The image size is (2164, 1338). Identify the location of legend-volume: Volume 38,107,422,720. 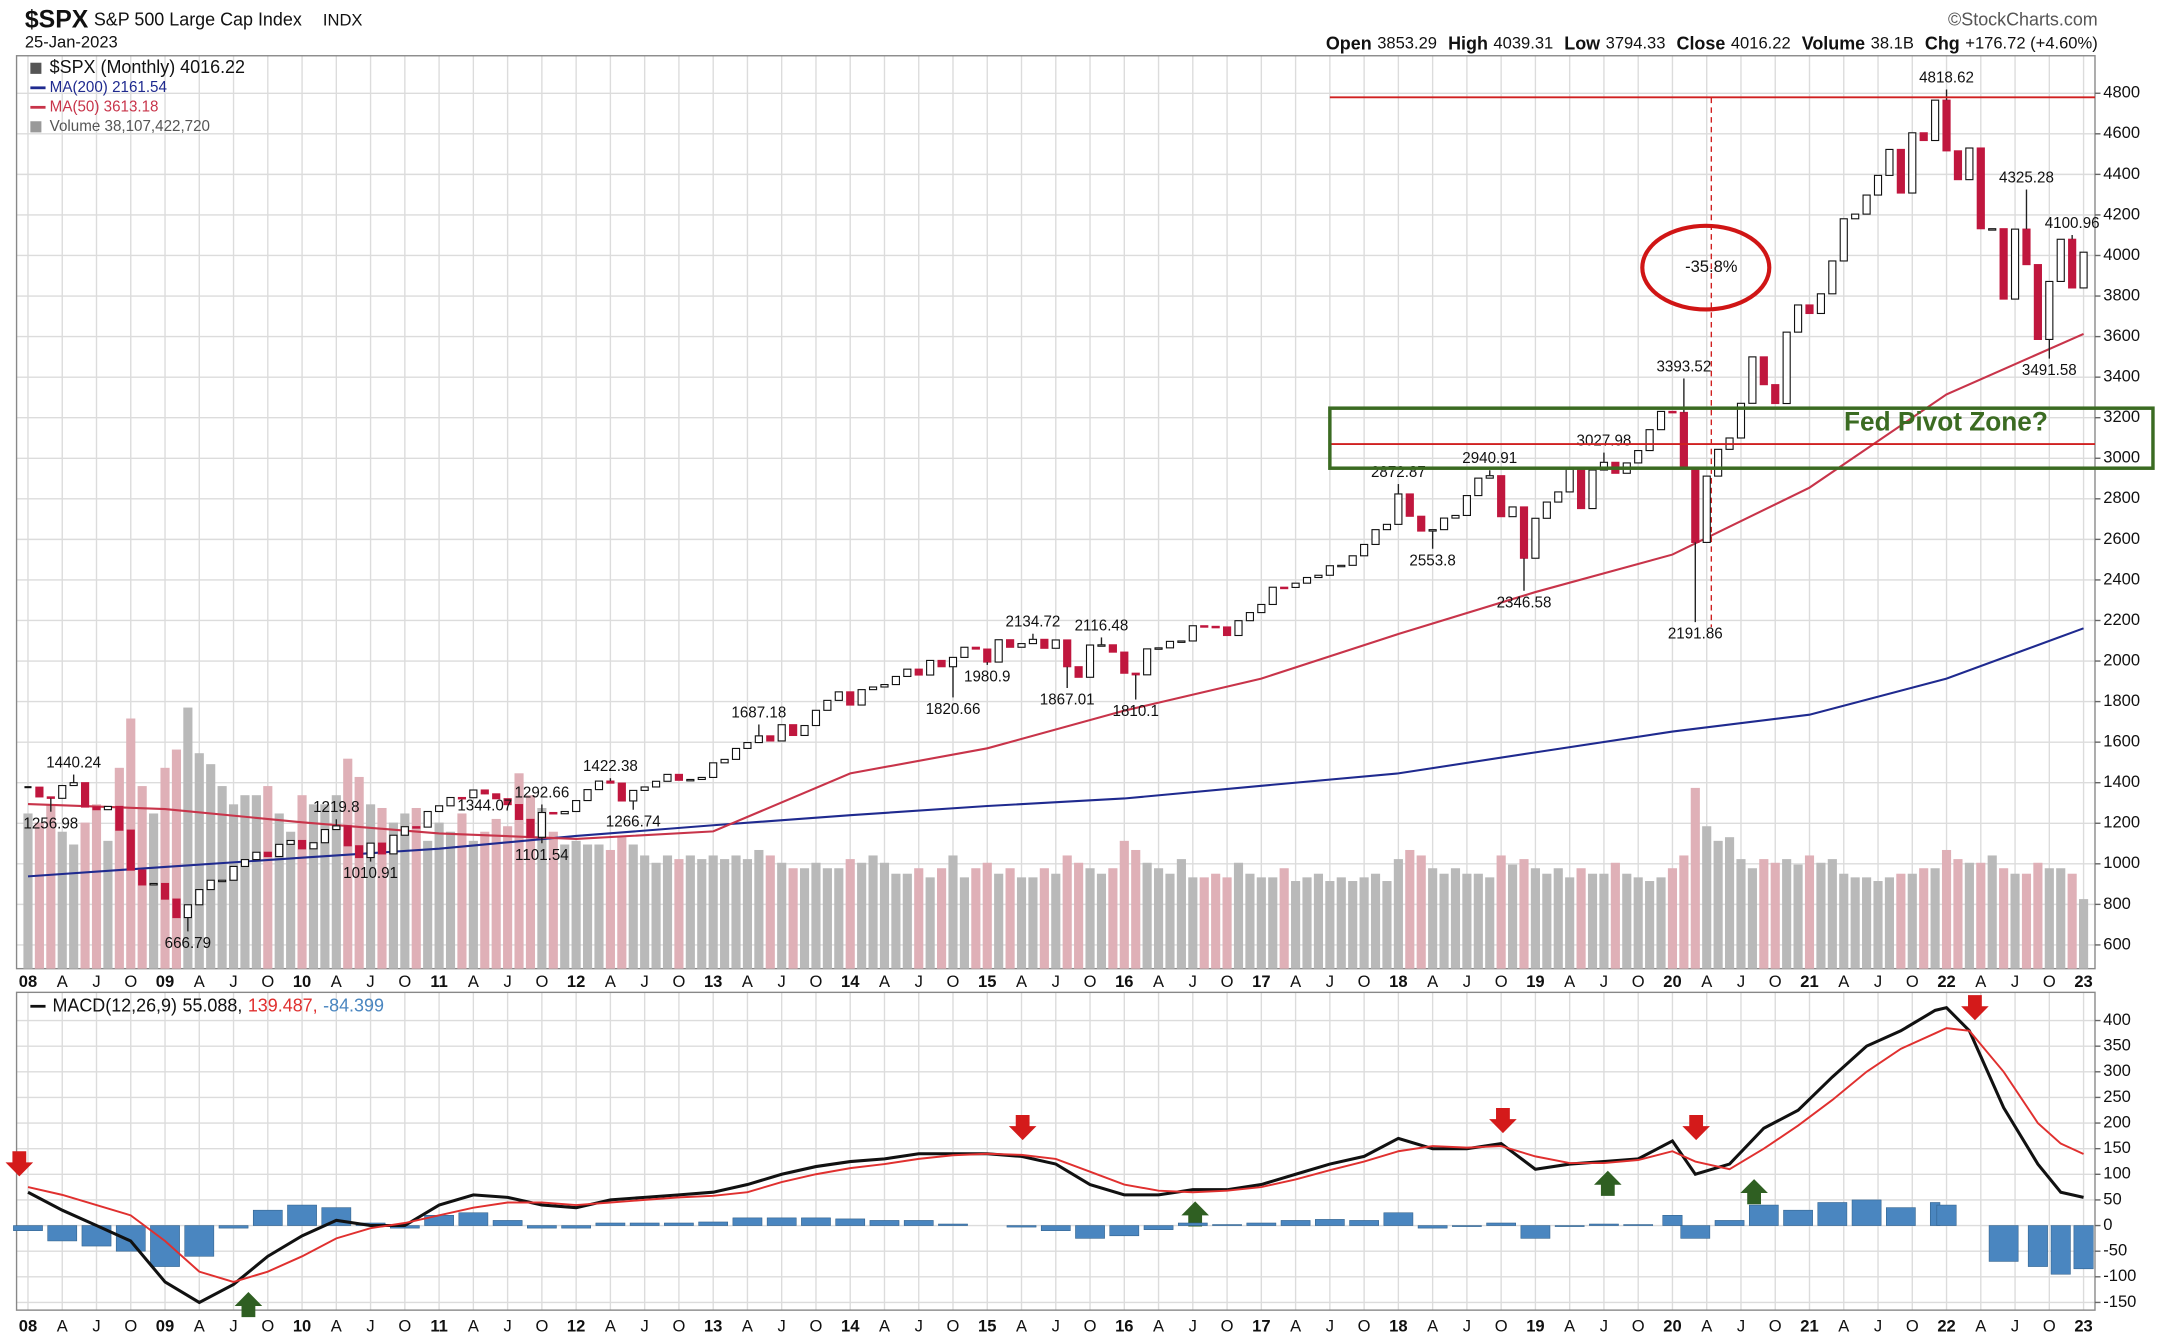
(130, 126).